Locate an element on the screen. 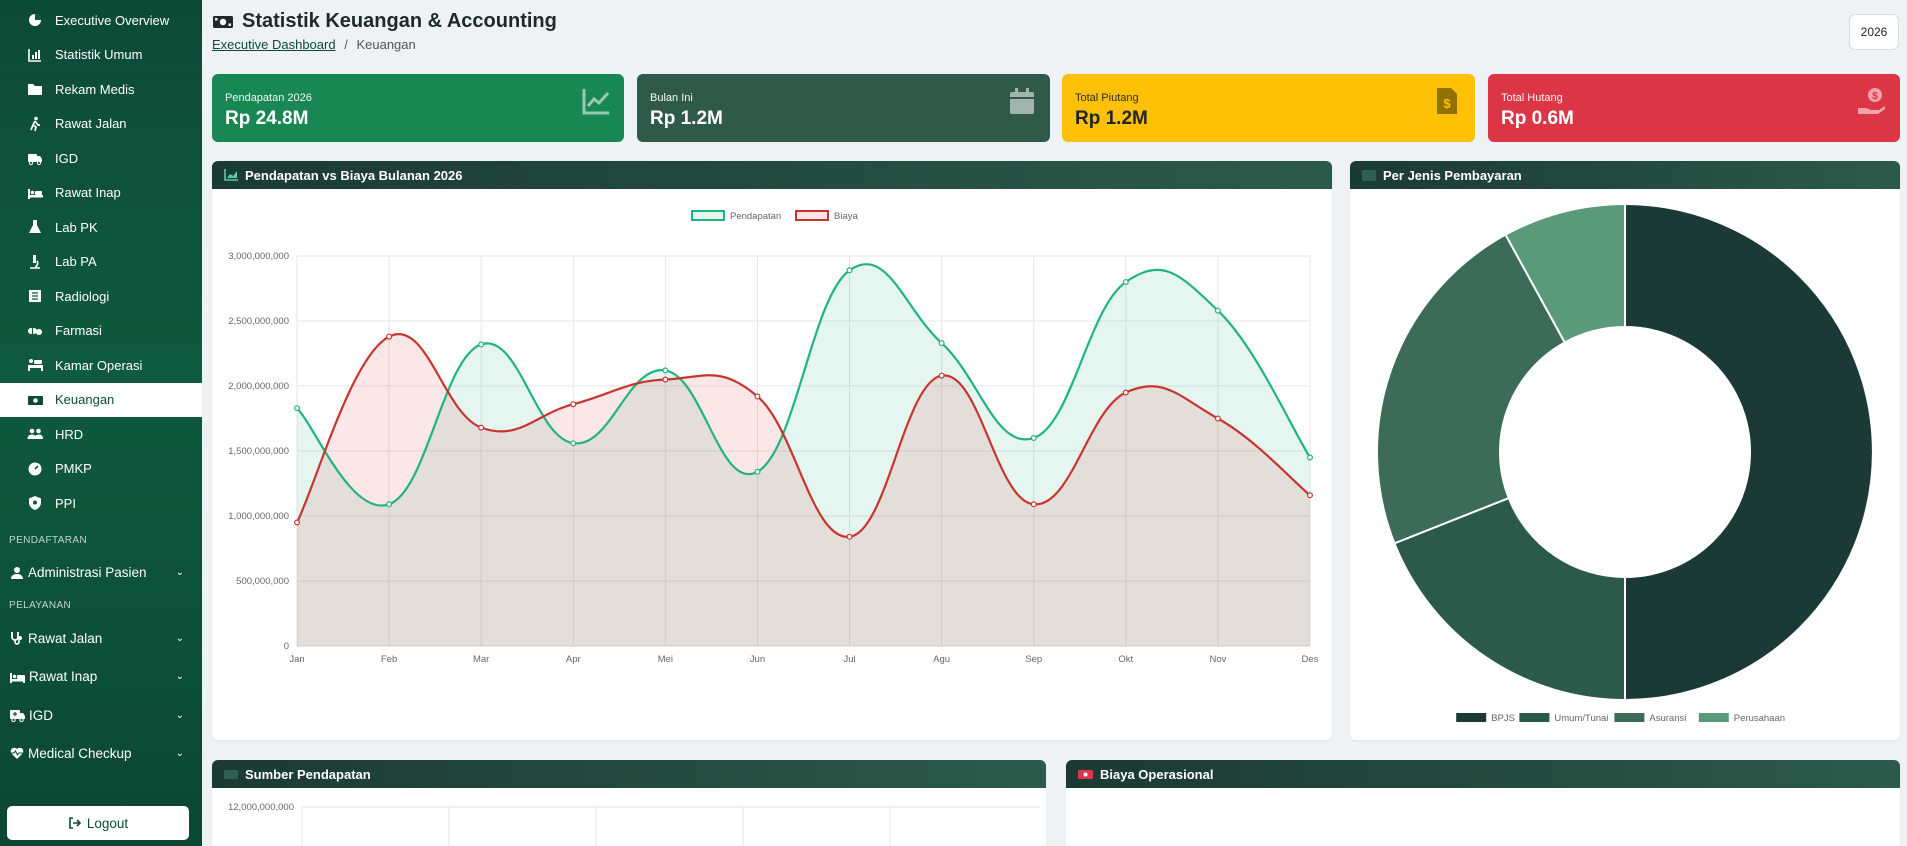 Image resolution: width=1907 pixels, height=846 pixels. sidebar-item-label: IGD is located at coordinates (67, 158).